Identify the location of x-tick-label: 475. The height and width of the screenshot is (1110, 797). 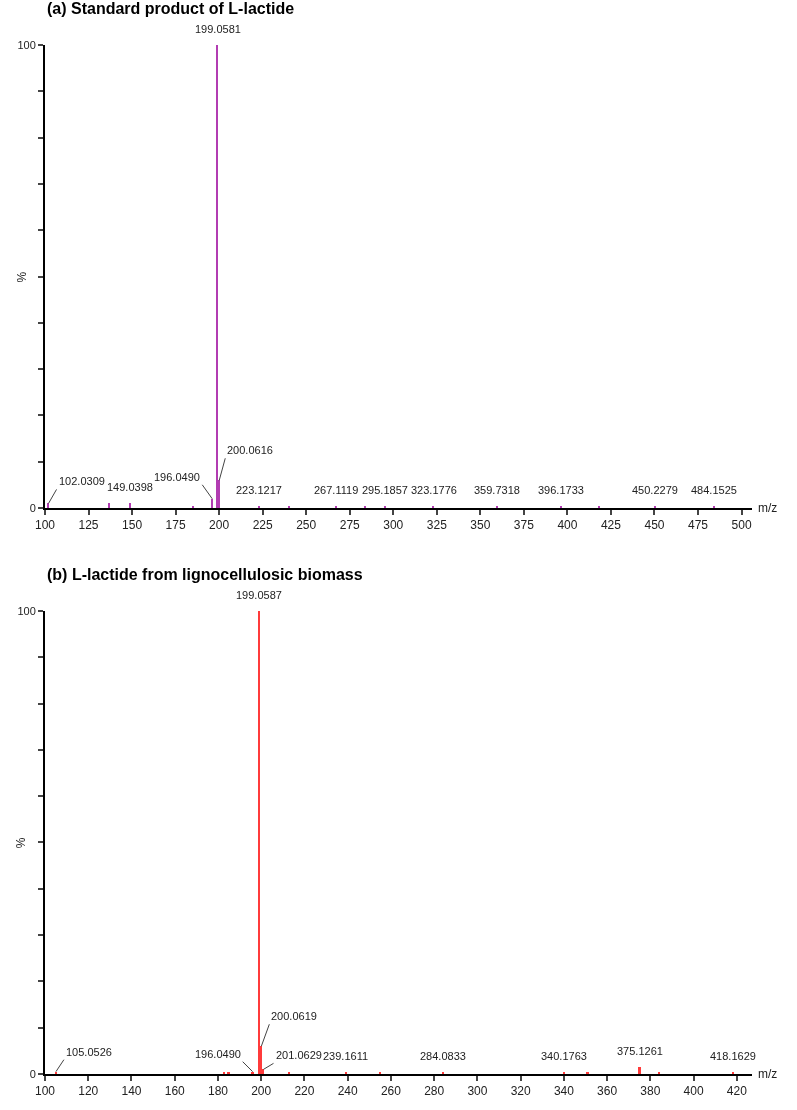
(698, 525).